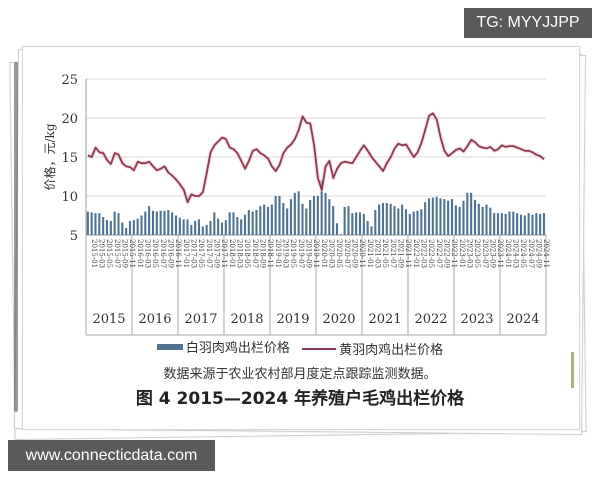 This screenshot has width=600, height=480. I want to click on x-tick-label: 2018-11, so click(270, 253).